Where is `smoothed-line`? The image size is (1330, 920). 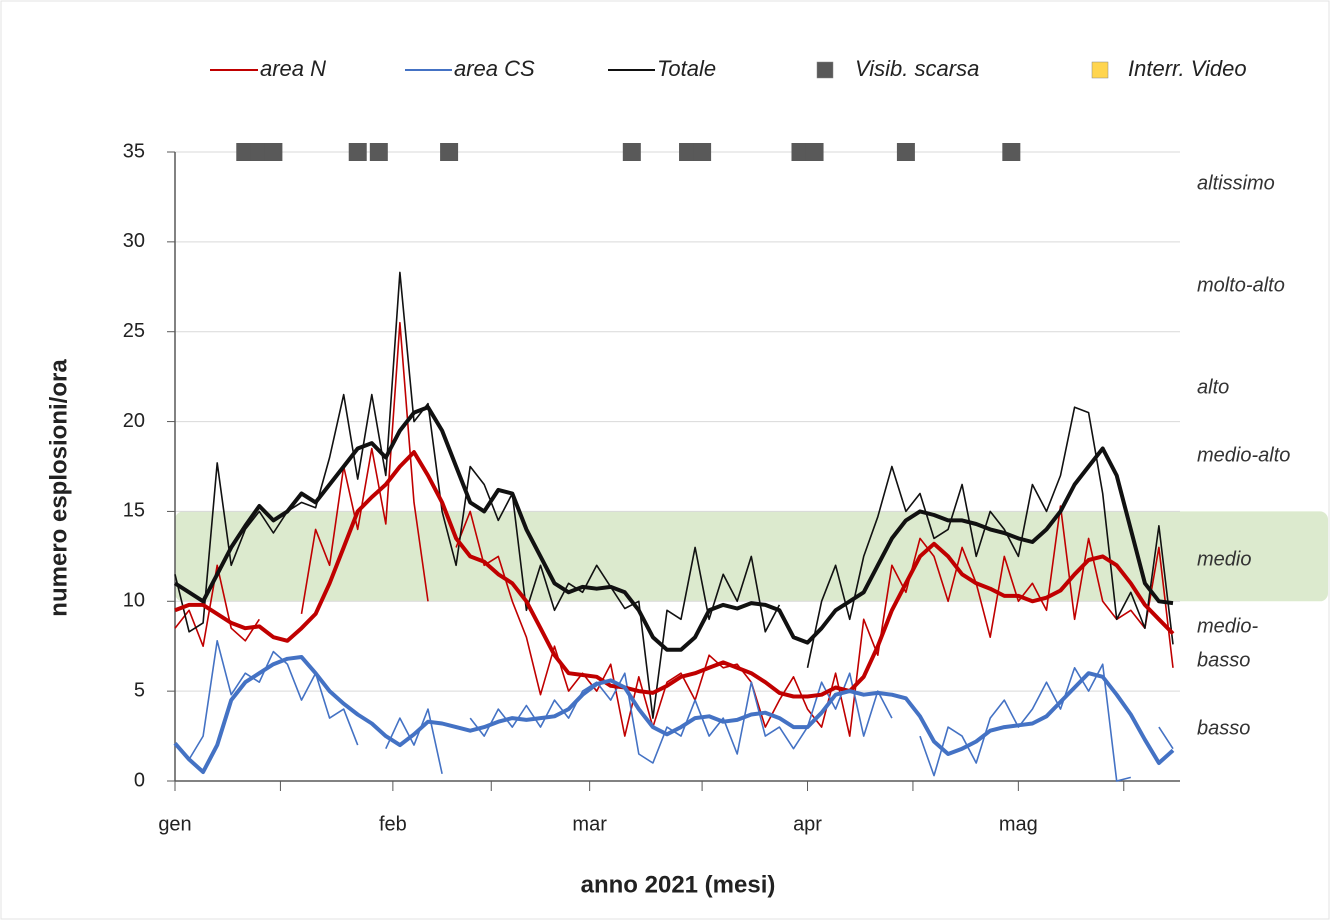 smoothed-line is located at coordinates (674, 714).